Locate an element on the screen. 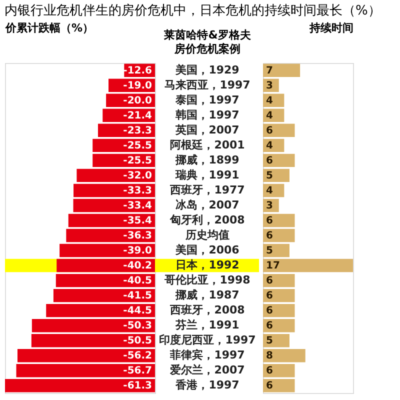  data-label: -50.3 is located at coordinates (137, 326).